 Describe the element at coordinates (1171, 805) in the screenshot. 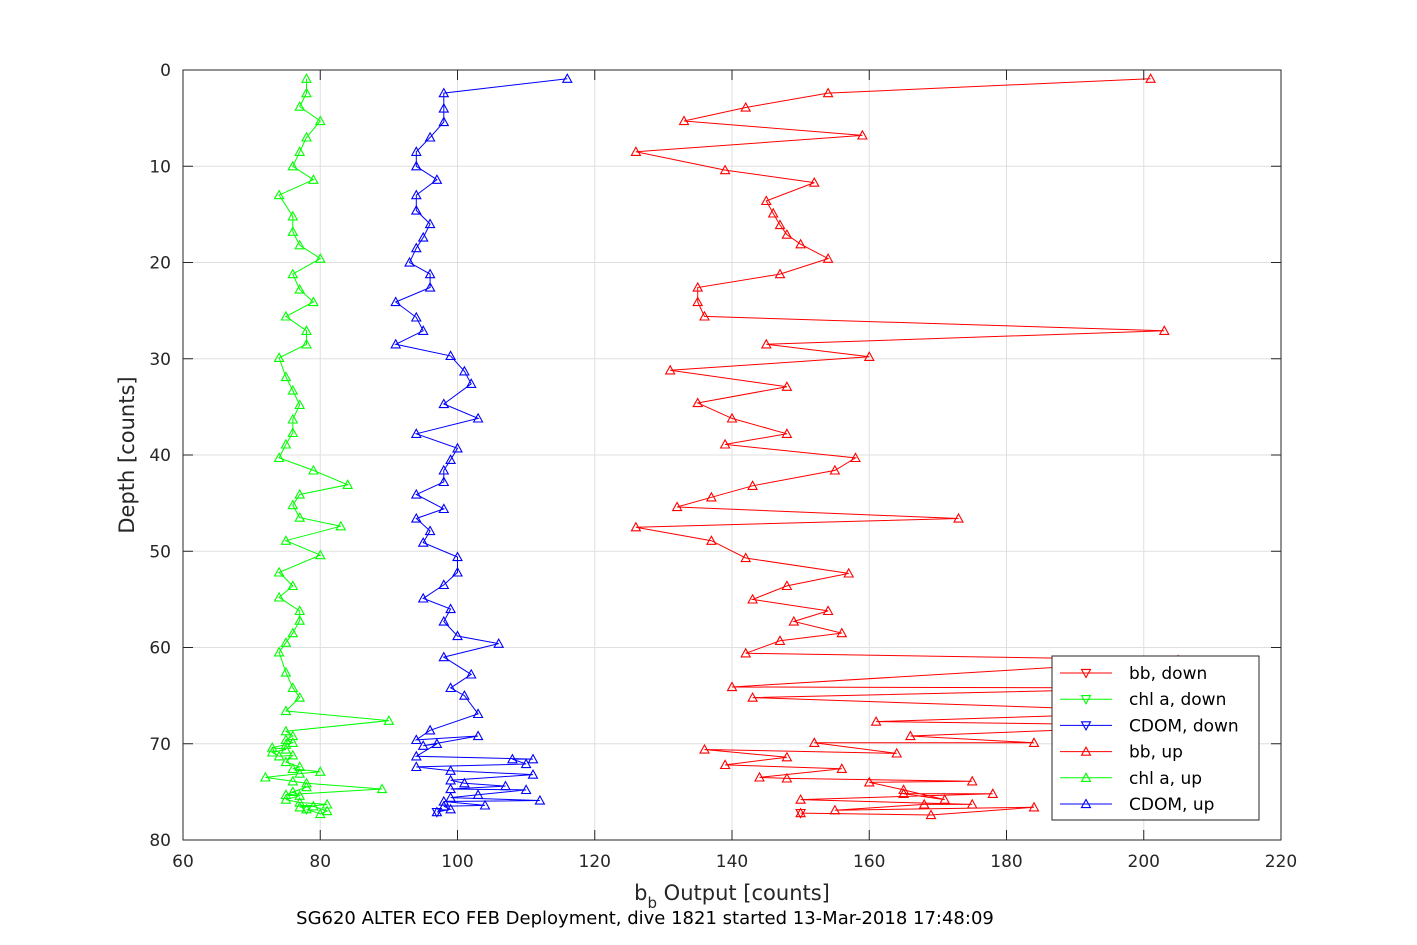

I see `legend-entry-label: CDOM, up` at that location.